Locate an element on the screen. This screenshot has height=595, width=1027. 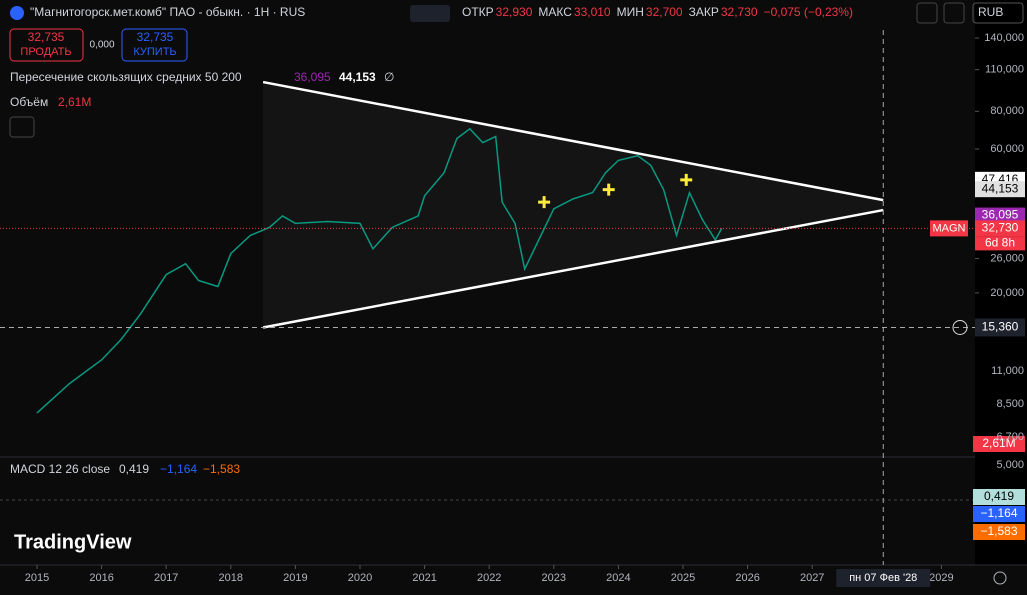
volume-axis-label: 6,700 is located at coordinates (1010, 437).